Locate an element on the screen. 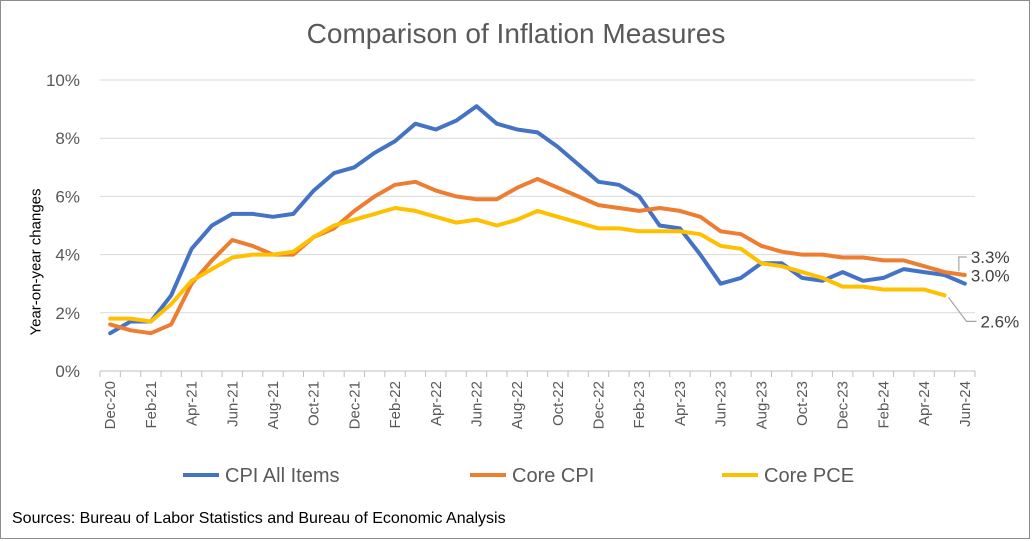  x-tick-label: Oct-23 is located at coordinates (802, 403).